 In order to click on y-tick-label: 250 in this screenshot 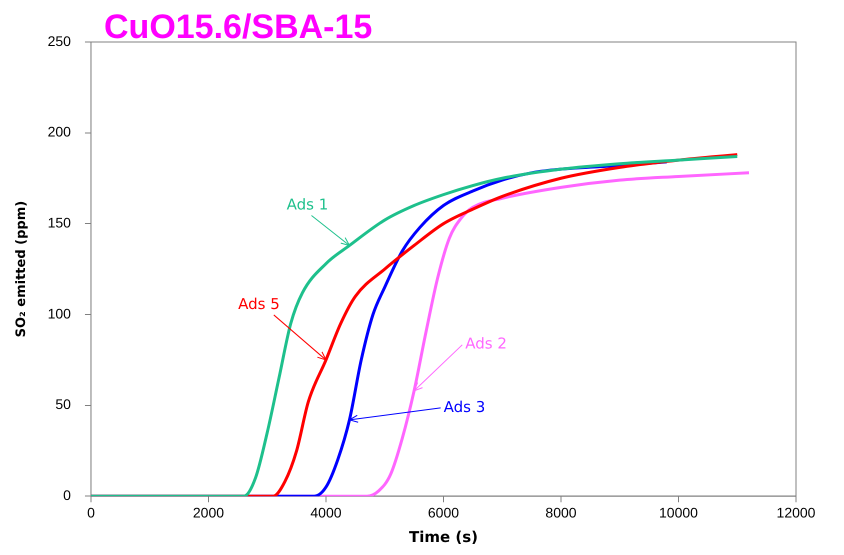, I will do `click(60, 40)`.